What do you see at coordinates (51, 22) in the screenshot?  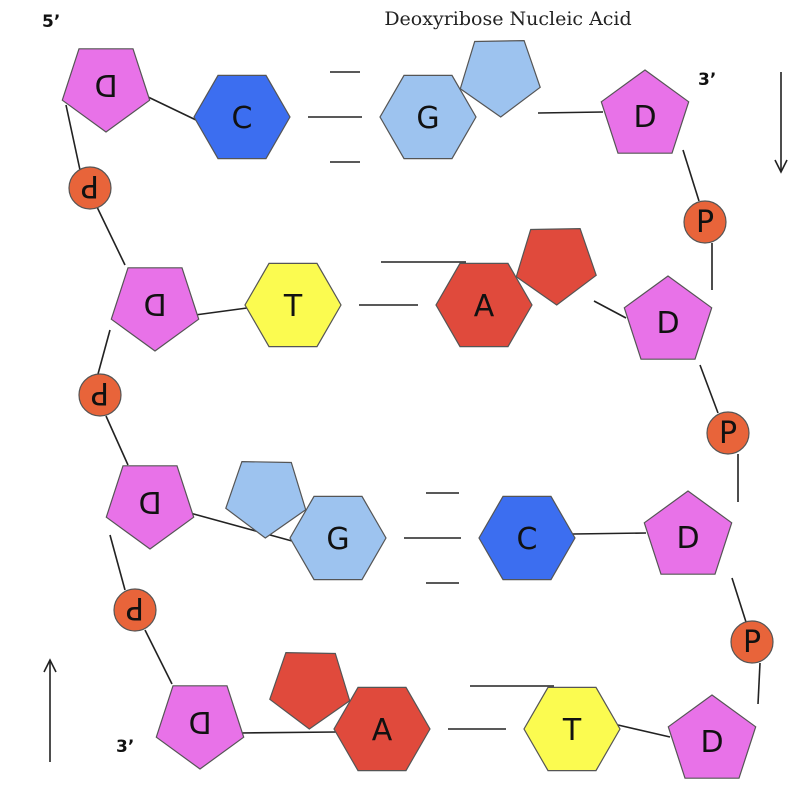 I see `strand-end-5-prime-top-left: 5’` at bounding box center [51, 22].